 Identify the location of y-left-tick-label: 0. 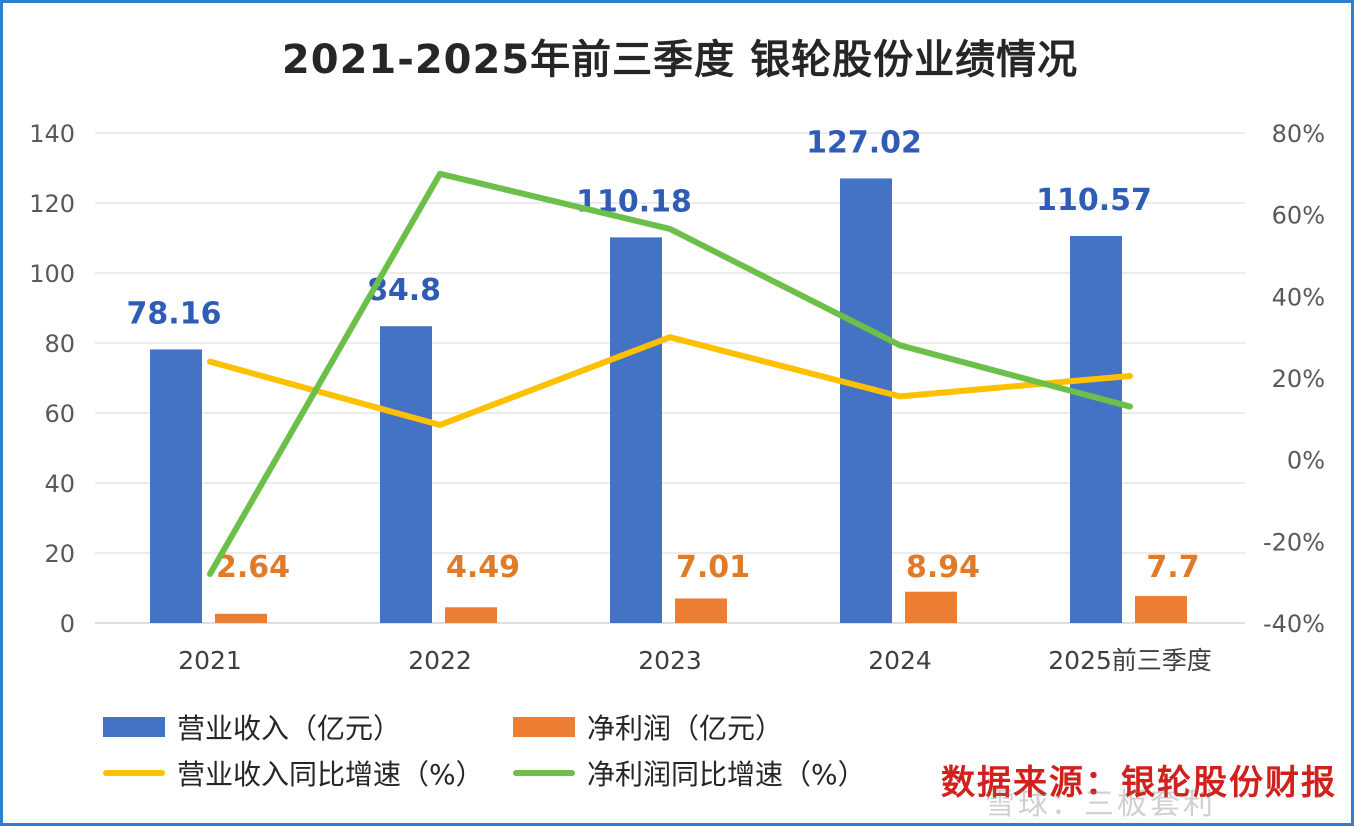
(67, 624).